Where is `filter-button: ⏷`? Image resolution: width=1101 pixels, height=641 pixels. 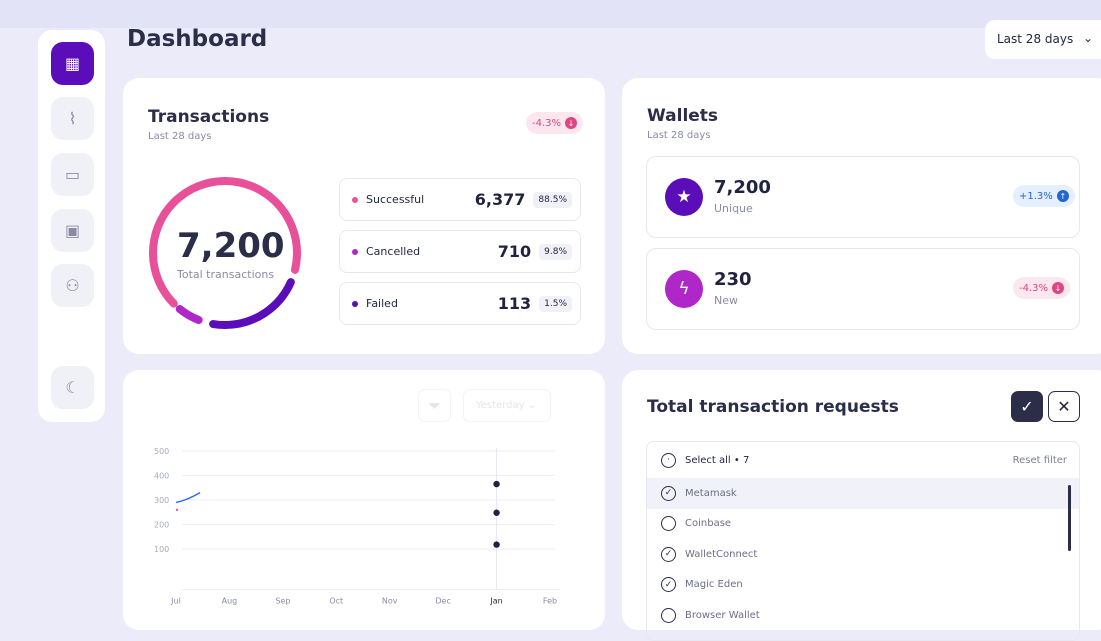 filter-button: ⏷ is located at coordinates (434, 405).